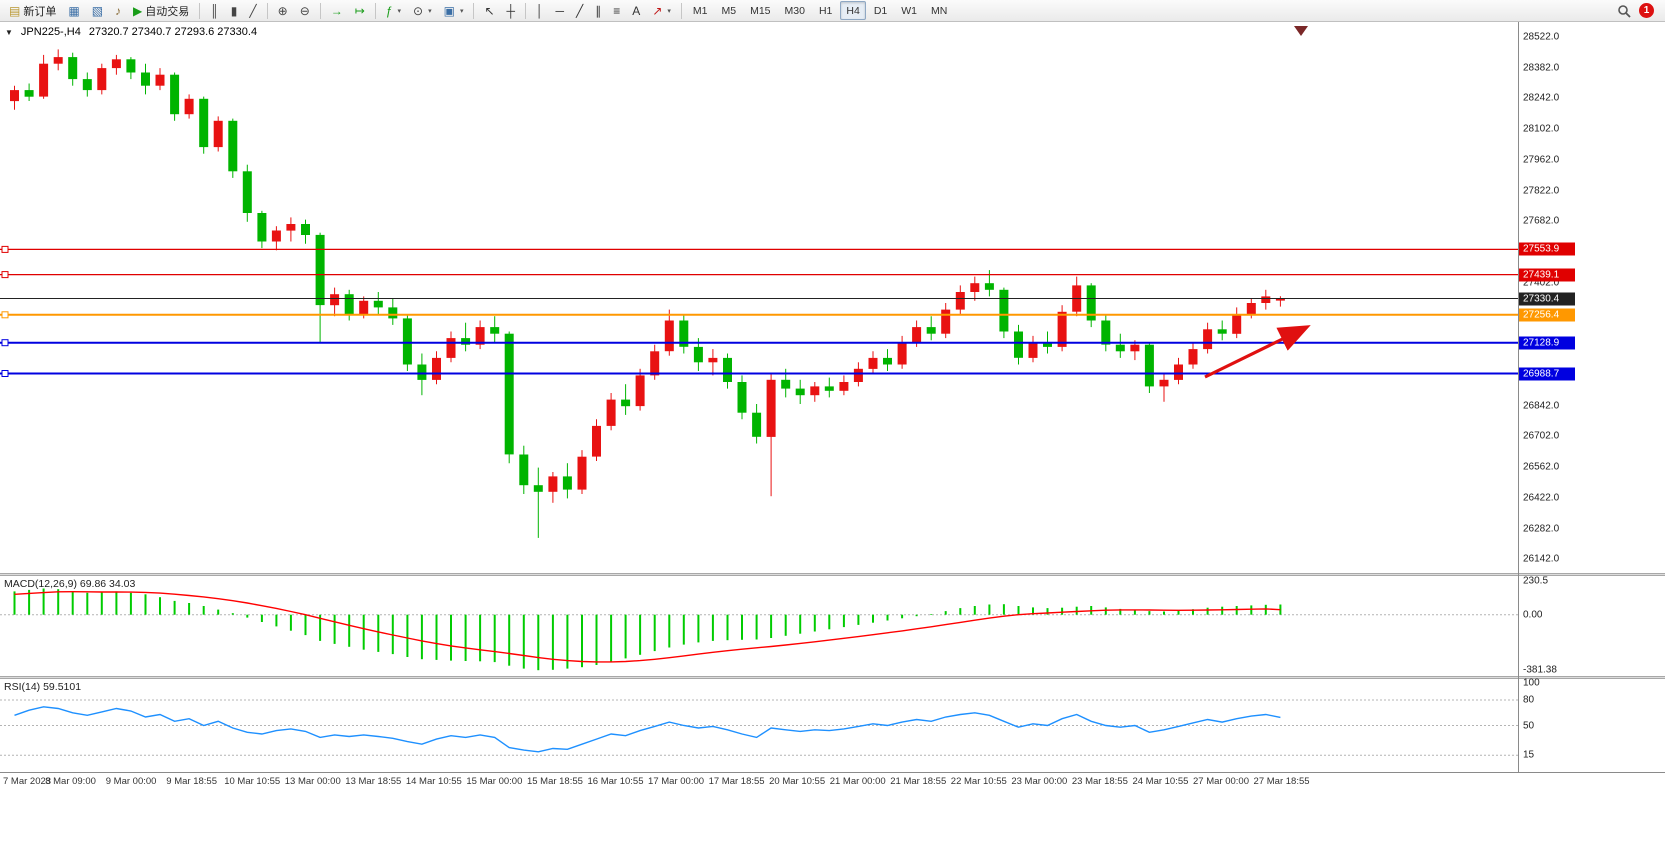 This screenshot has width=1665, height=841. Describe the element at coordinates (73, 10) in the screenshot. I see `new-chart-button: ▦` at that location.